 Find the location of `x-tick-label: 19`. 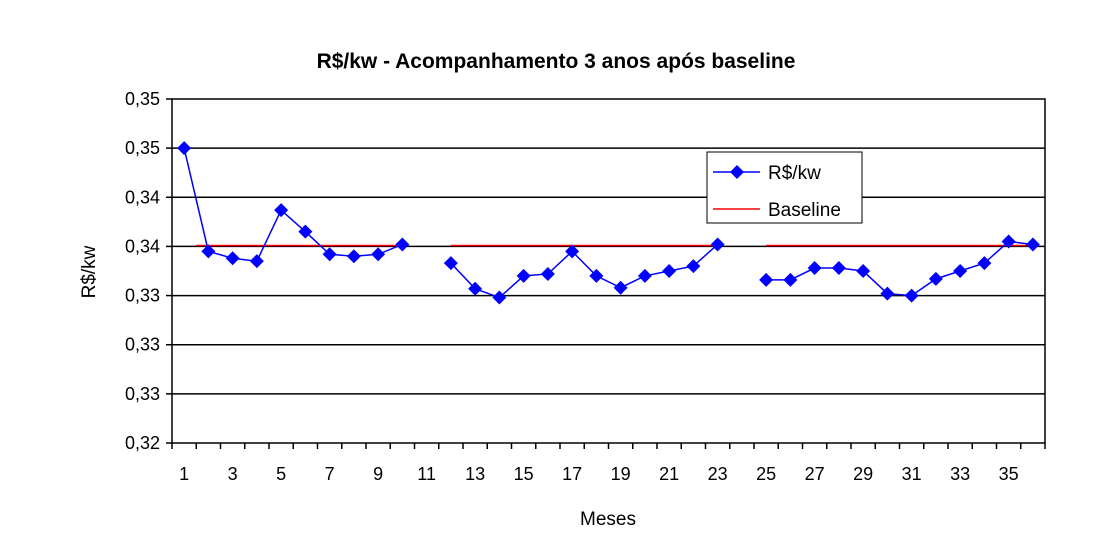

x-tick-label: 19 is located at coordinates (621, 474).